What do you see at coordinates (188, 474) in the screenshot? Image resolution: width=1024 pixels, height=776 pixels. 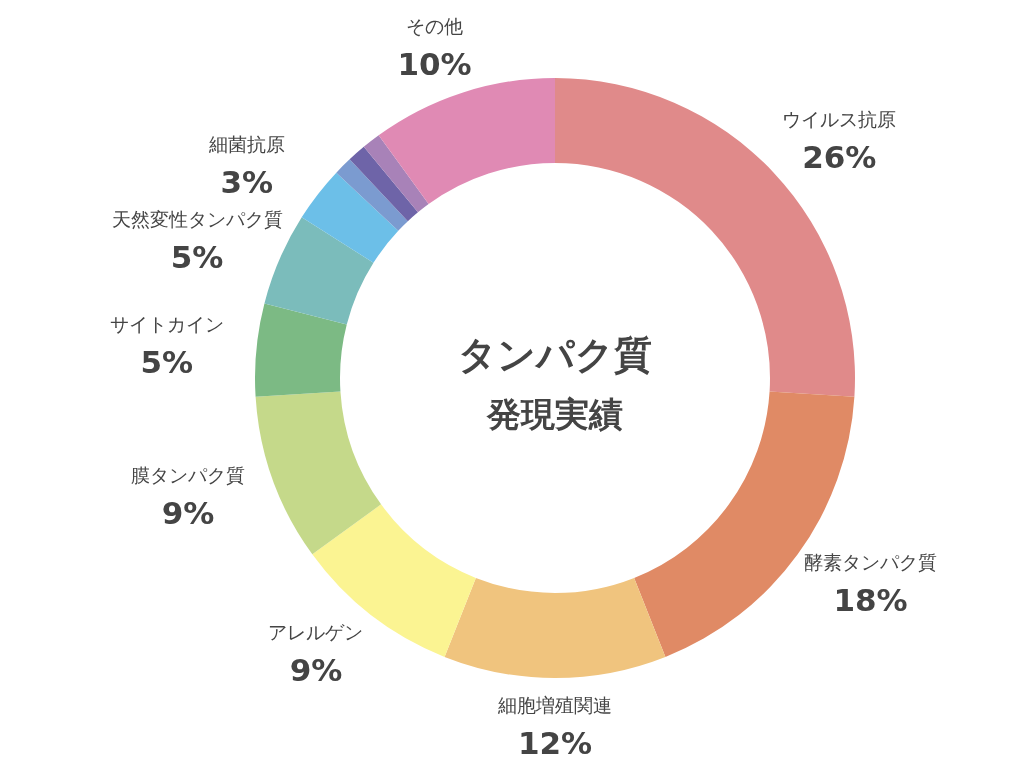 I see `slice-label: 膜タンパク質` at bounding box center [188, 474].